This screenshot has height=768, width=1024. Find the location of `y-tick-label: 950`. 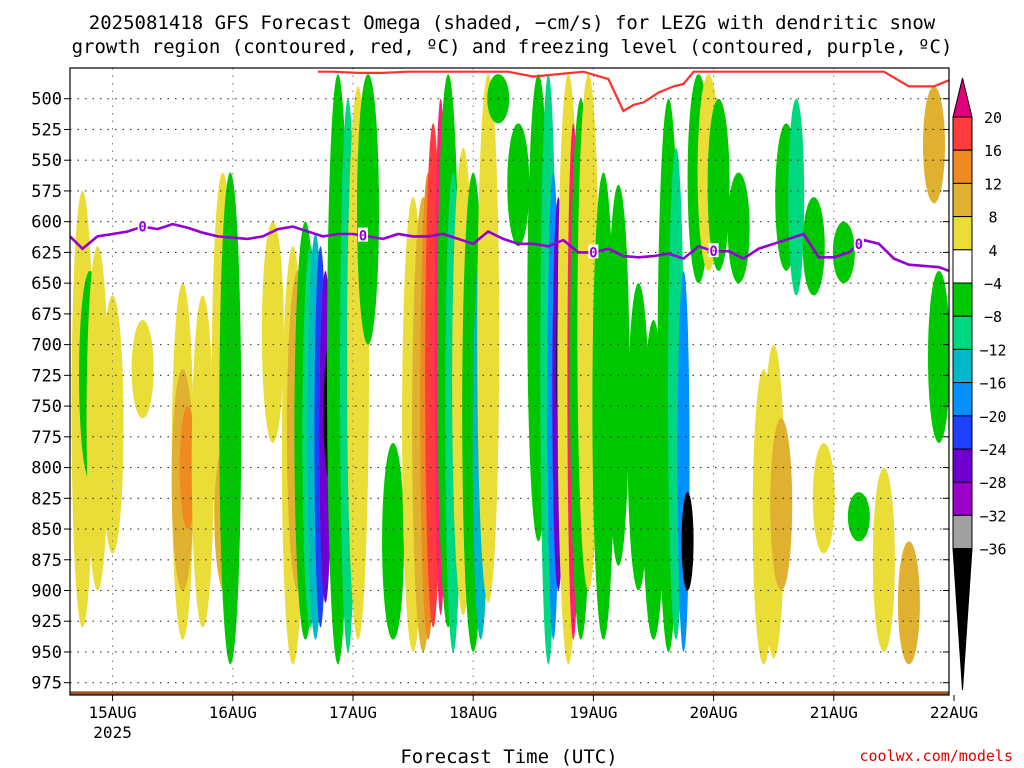

y-tick-label: 950 is located at coordinates (46, 653).